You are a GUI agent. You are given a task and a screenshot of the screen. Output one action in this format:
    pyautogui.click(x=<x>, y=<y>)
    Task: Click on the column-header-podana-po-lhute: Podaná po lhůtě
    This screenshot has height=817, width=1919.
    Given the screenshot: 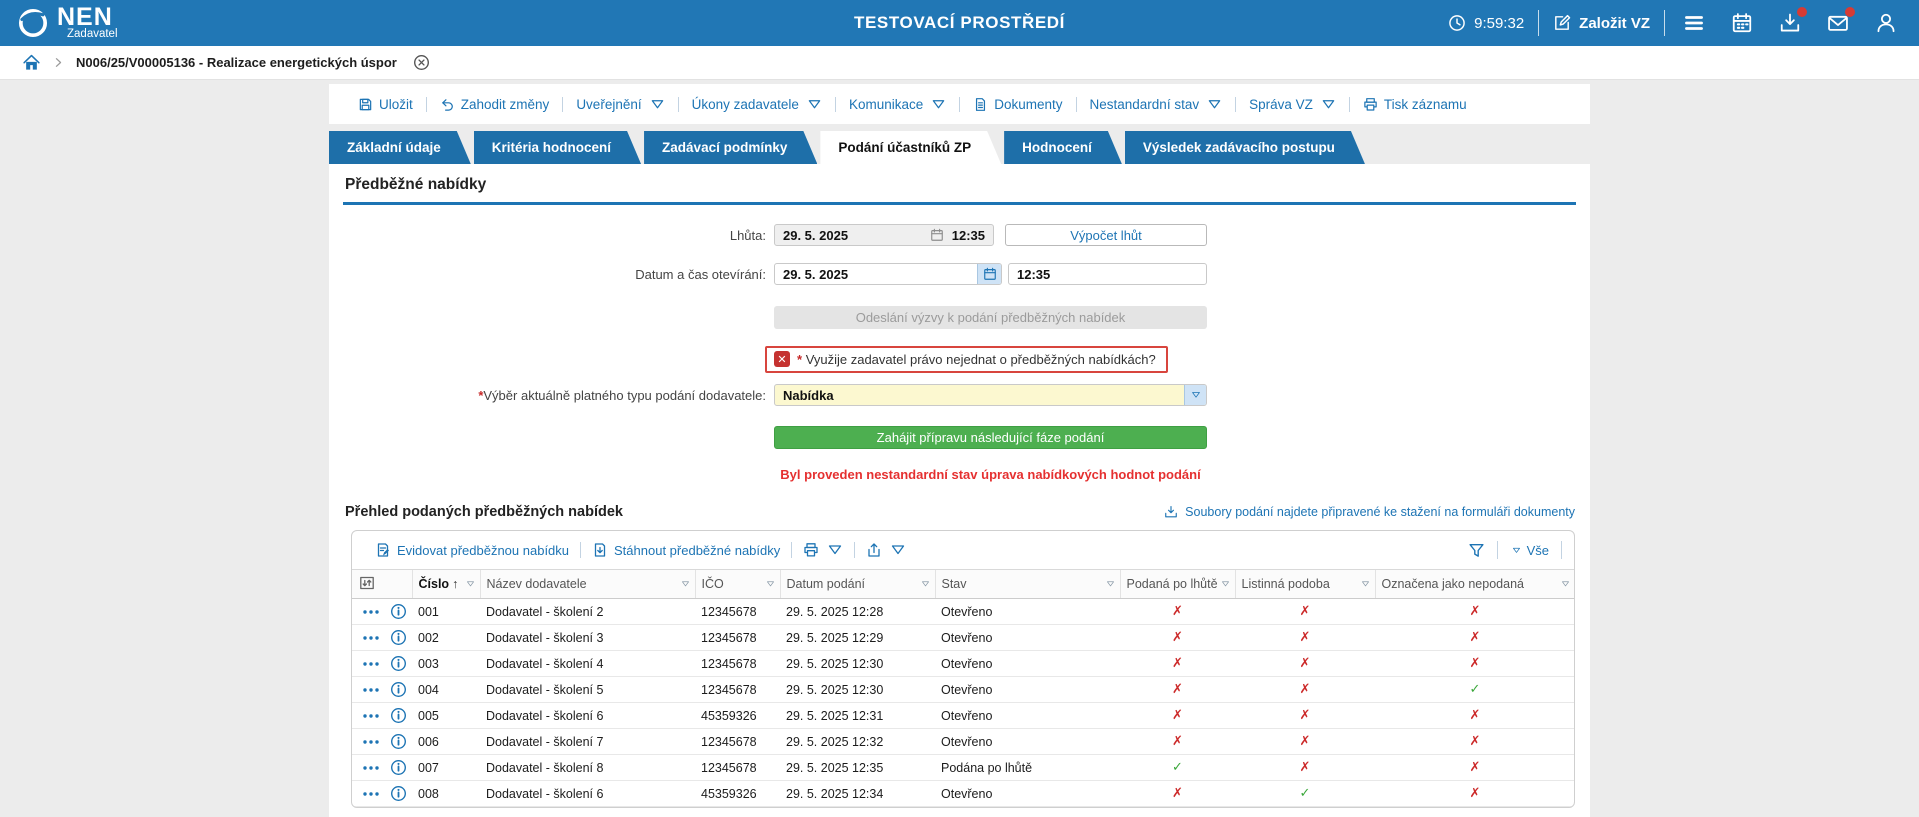 What is the action you would take?
    pyautogui.click(x=1177, y=584)
    